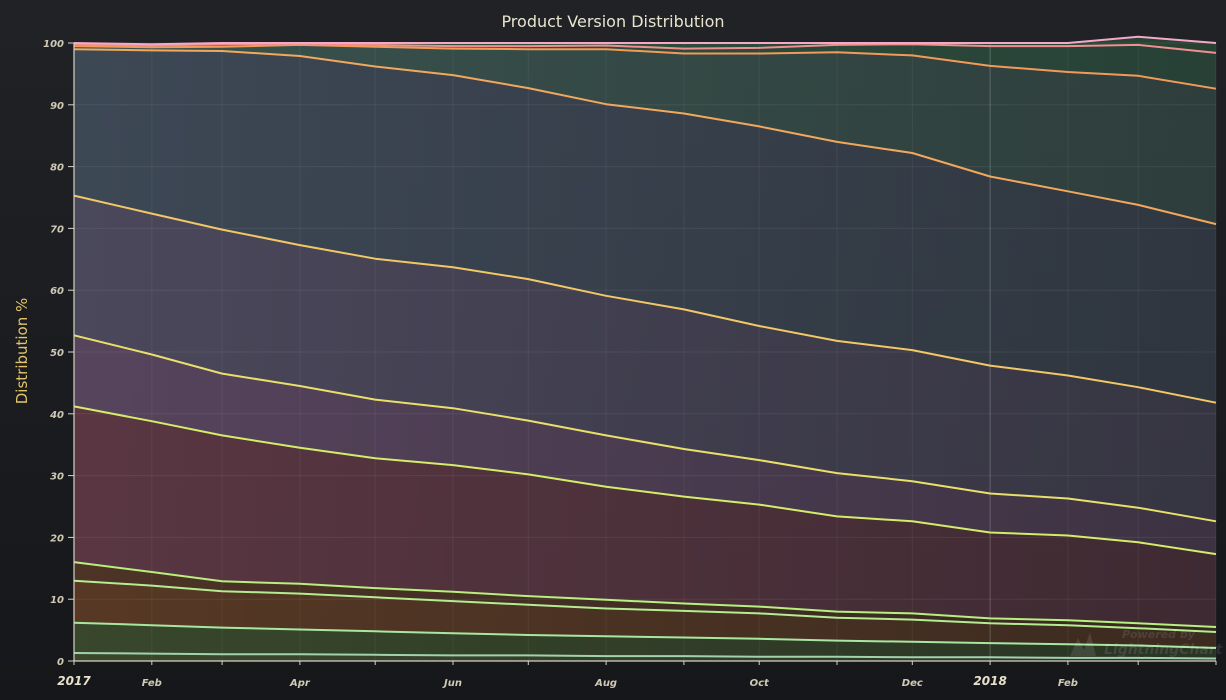 Image resolution: width=1226 pixels, height=700 pixels. What do you see at coordinates (60, 662) in the screenshot?
I see `y-tick-label: 0` at bounding box center [60, 662].